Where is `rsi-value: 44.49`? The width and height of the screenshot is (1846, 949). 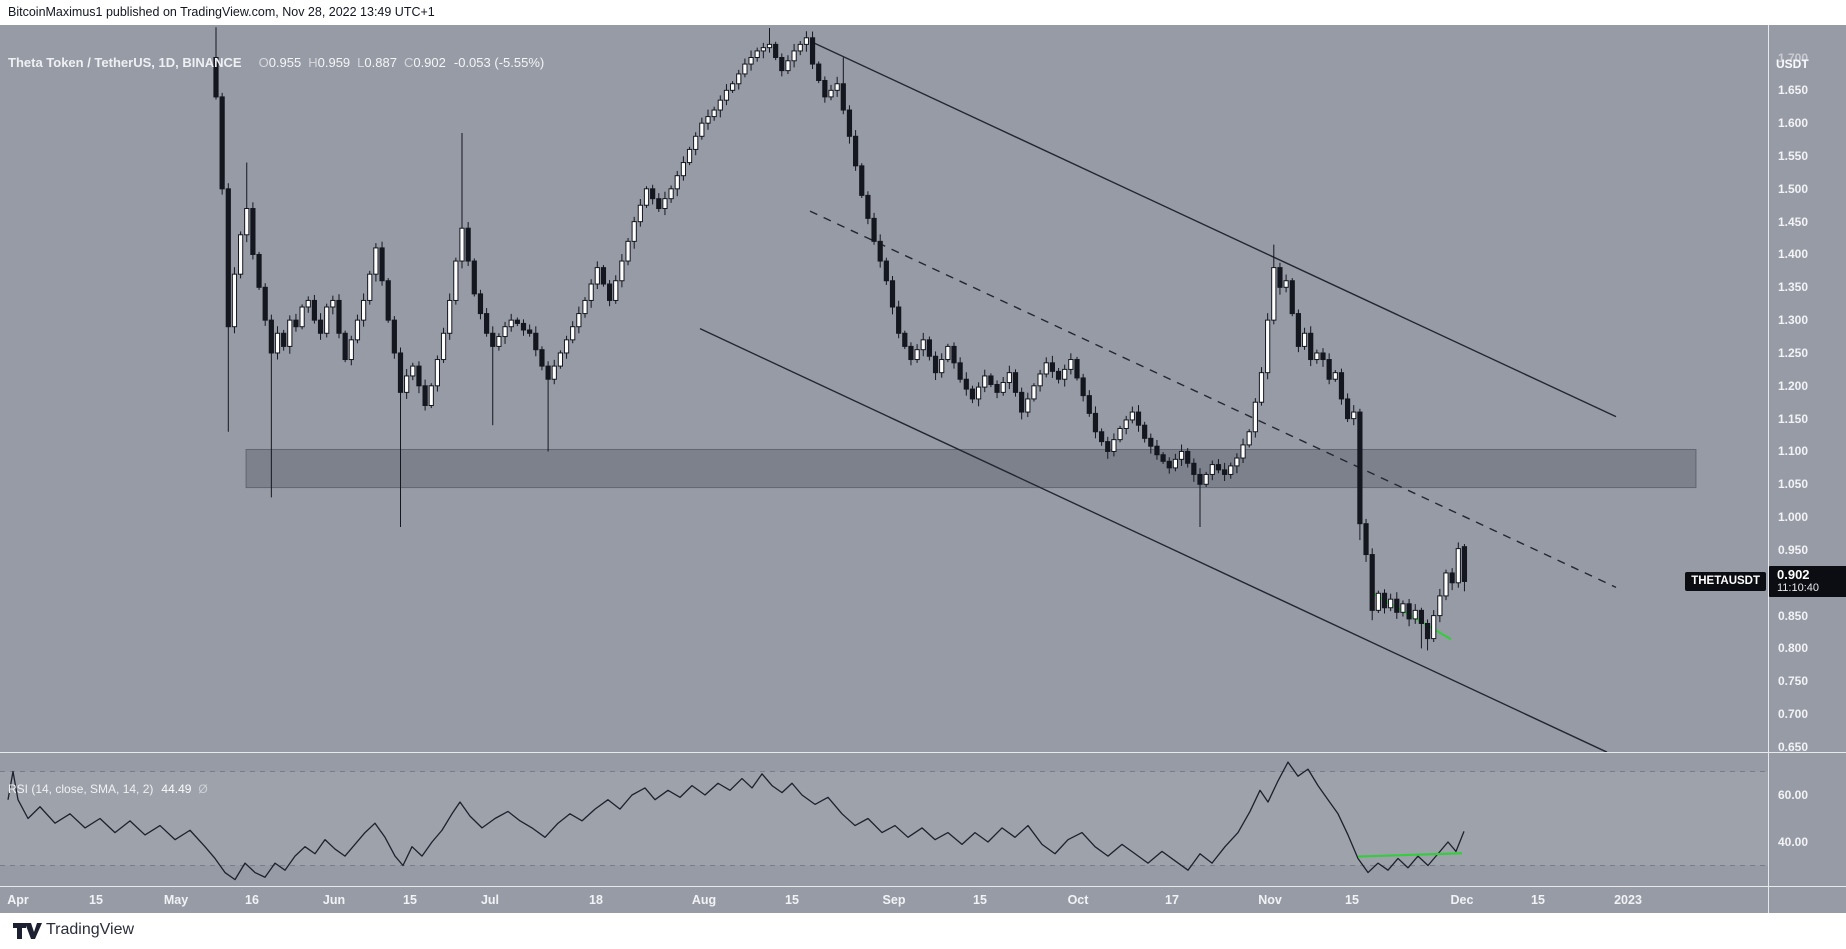
rsi-value: 44.49 is located at coordinates (176, 789).